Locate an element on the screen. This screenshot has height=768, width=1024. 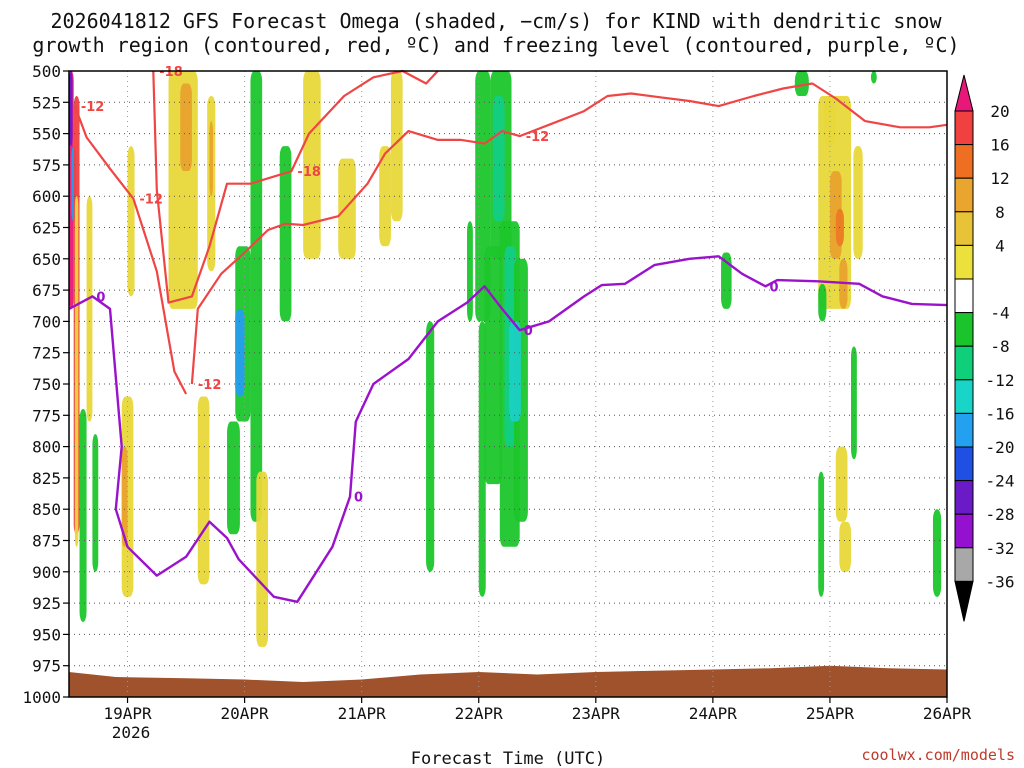
y-tick-label-700: 700 is located at coordinates (46, 321).